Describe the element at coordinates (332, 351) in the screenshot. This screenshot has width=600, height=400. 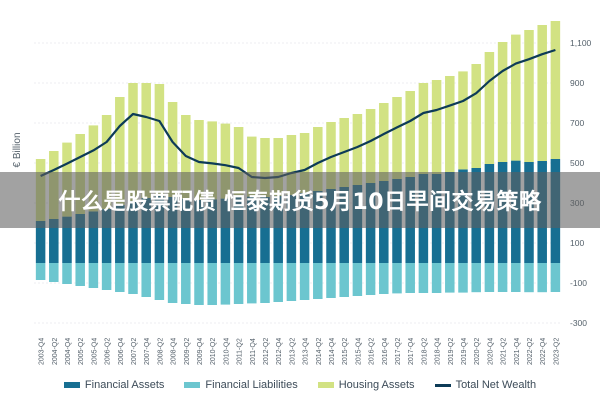
I see `x-tick-label: 2014-Q4` at that location.